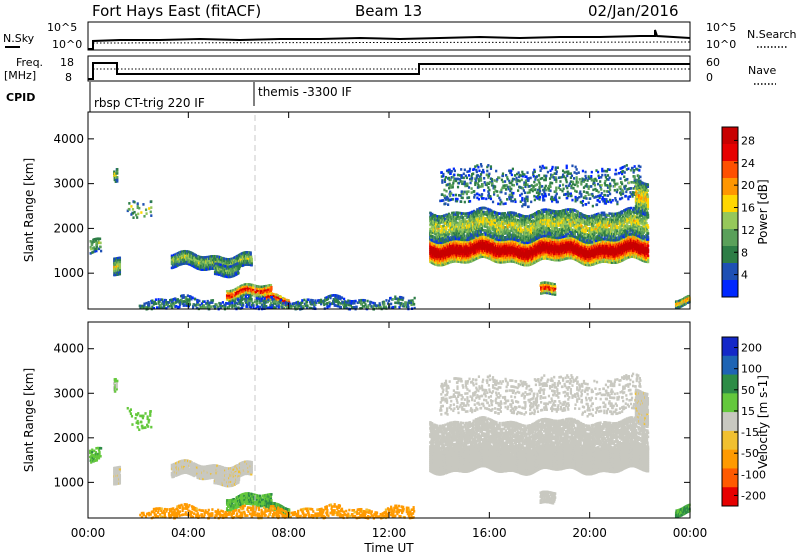 The height and width of the screenshot is (554, 800). What do you see at coordinates (67, 44) in the screenshot?
I see `nsky-tick-bottom: 10^0` at bounding box center [67, 44].